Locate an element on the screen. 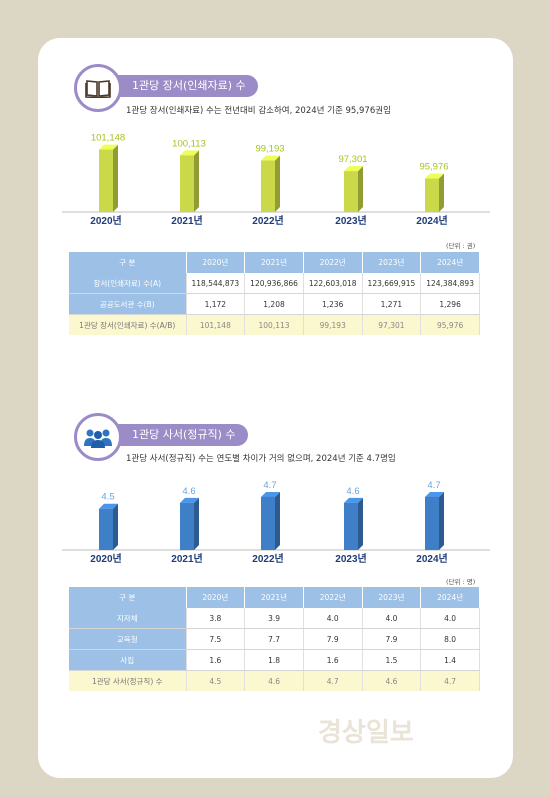 This screenshot has height=797, width=550. row-label: 1관당 사서(정규직) 수 is located at coordinates (128, 680).